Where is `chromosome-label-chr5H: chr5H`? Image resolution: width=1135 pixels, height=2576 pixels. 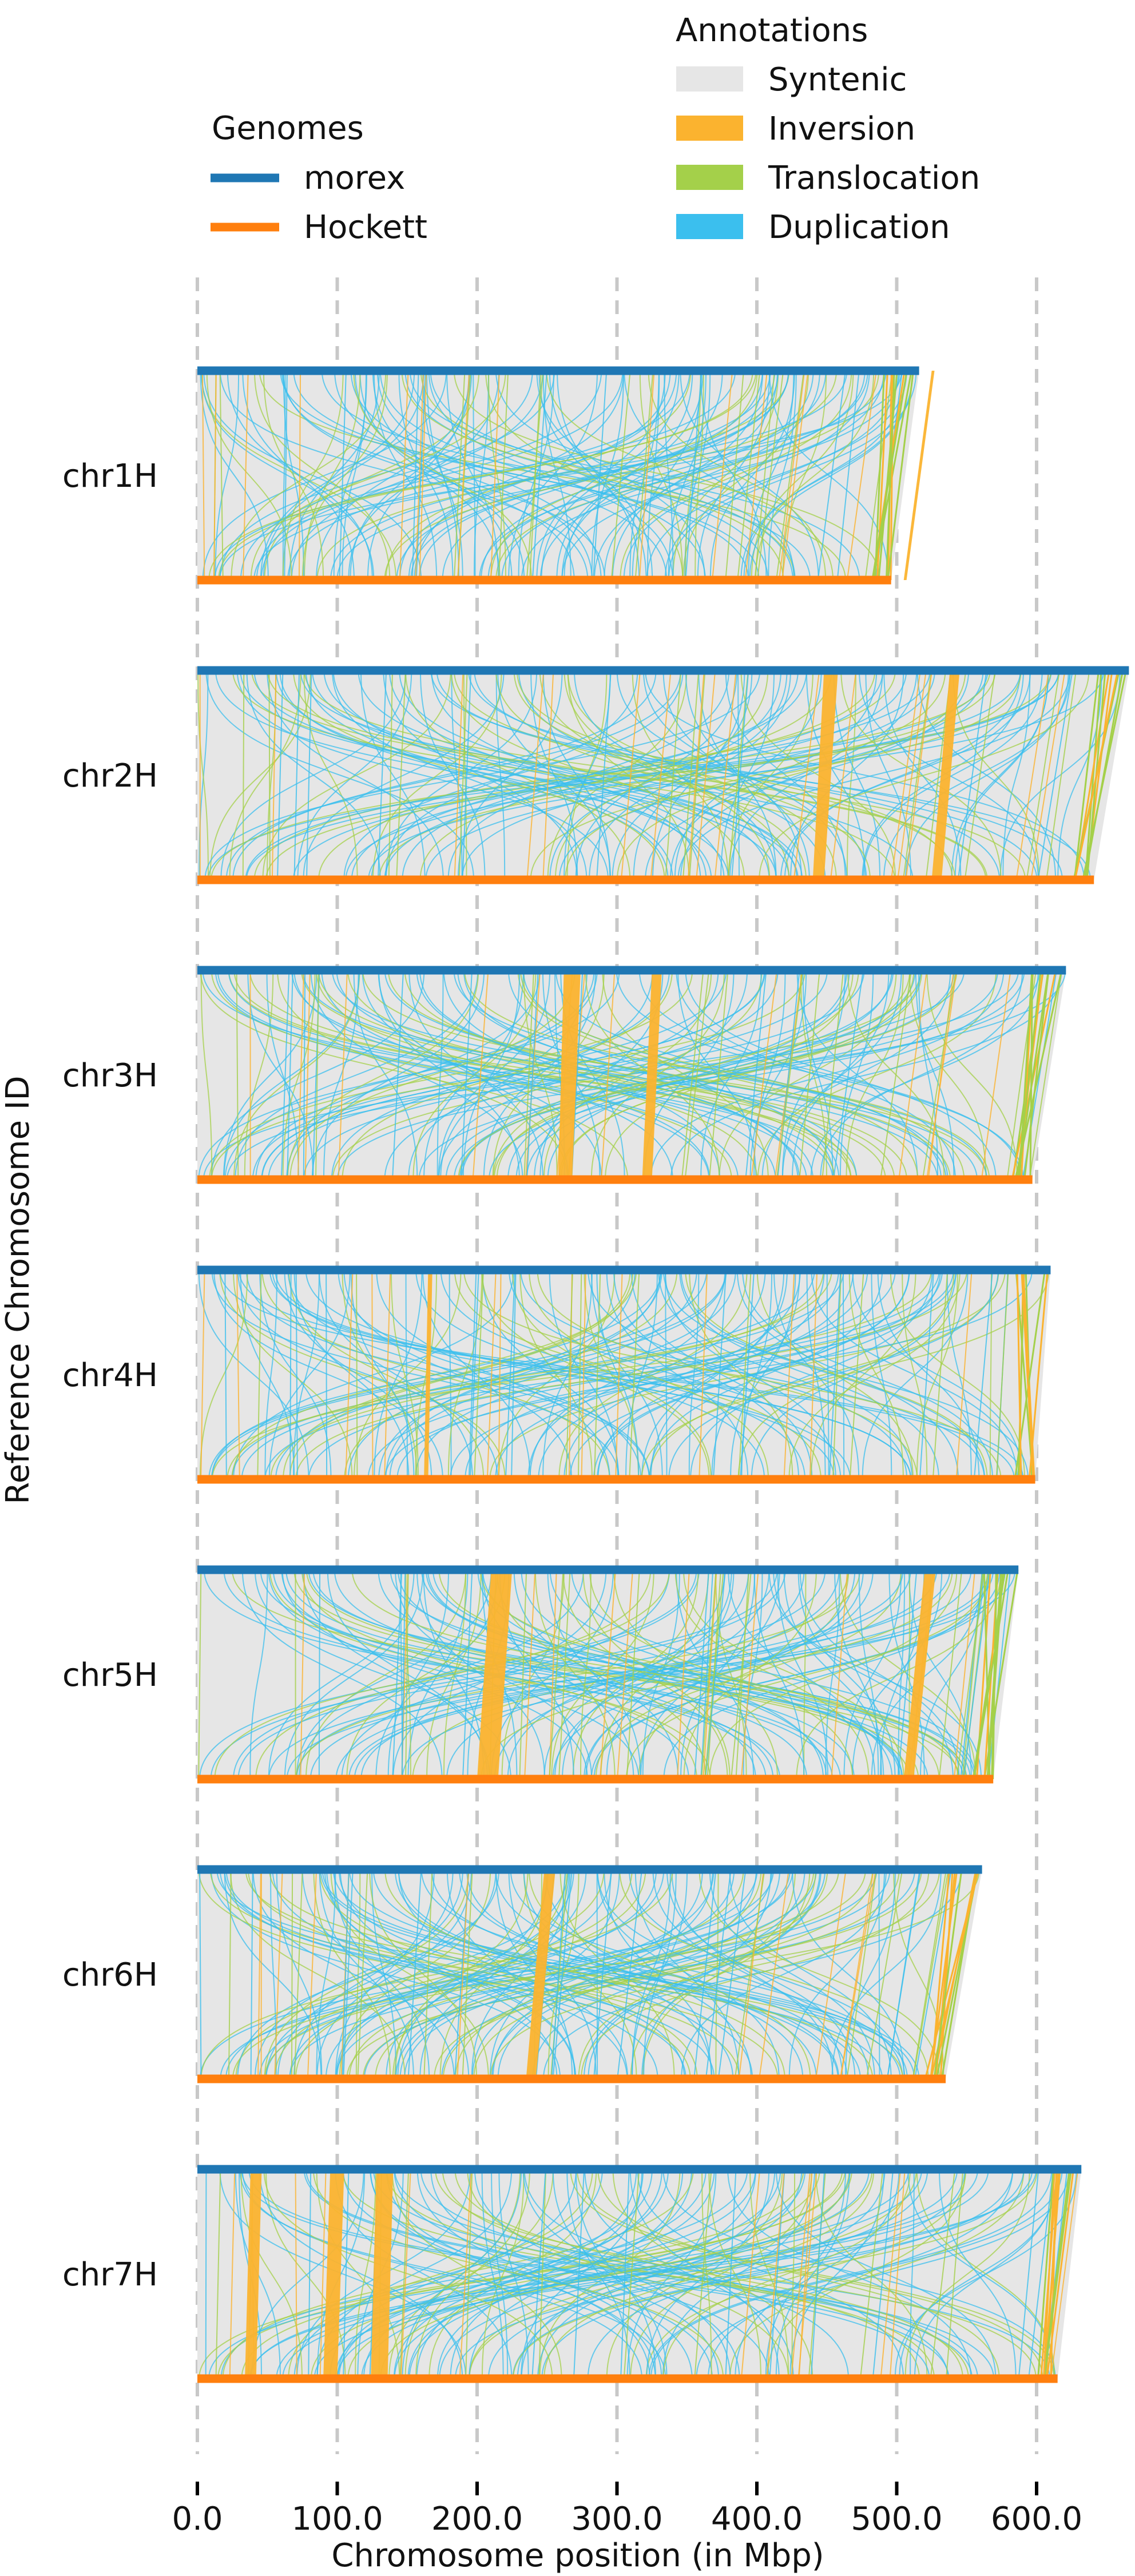 chromosome-label-chr5H: chr5H is located at coordinates (110, 1675).